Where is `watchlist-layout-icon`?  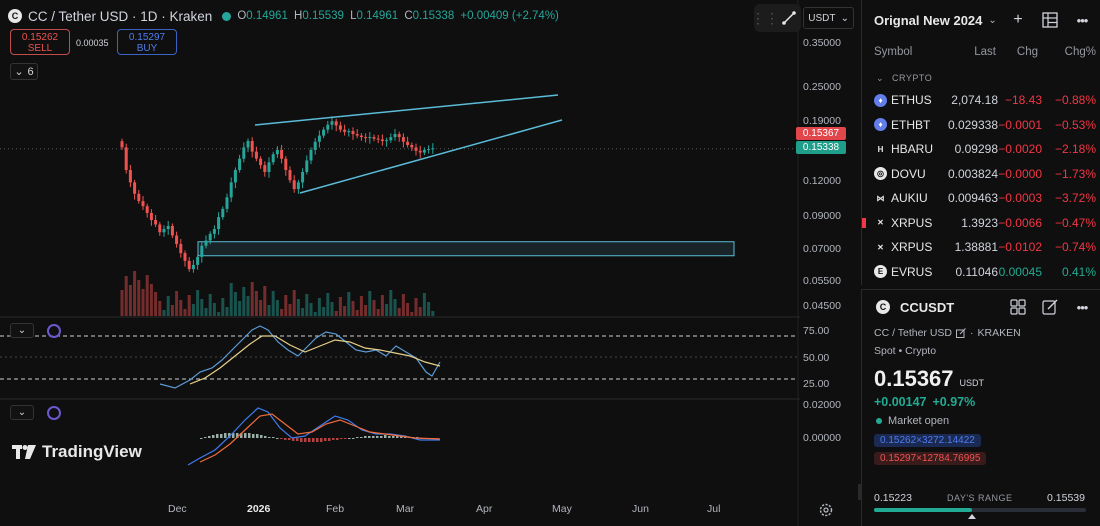 watchlist-layout-icon is located at coordinates (1050, 20).